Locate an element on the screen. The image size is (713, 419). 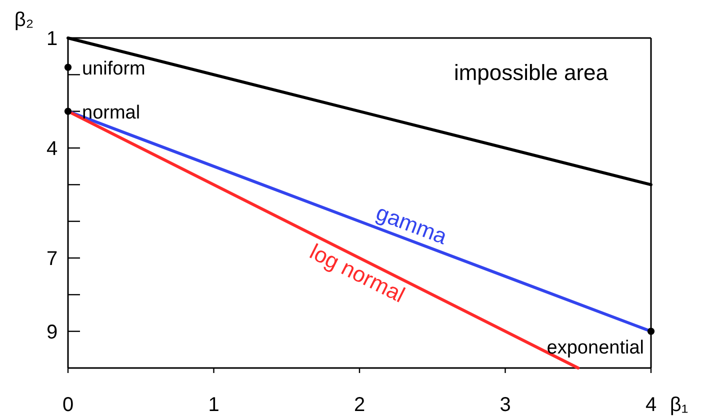
x-tick-label: 3 is located at coordinates (505, 405).